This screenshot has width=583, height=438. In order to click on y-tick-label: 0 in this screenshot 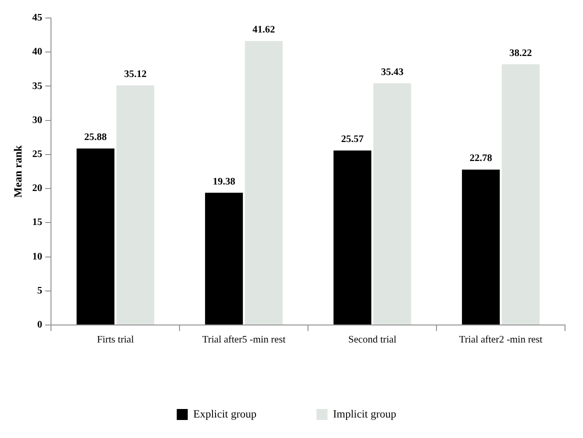, I will do `click(39, 325)`.